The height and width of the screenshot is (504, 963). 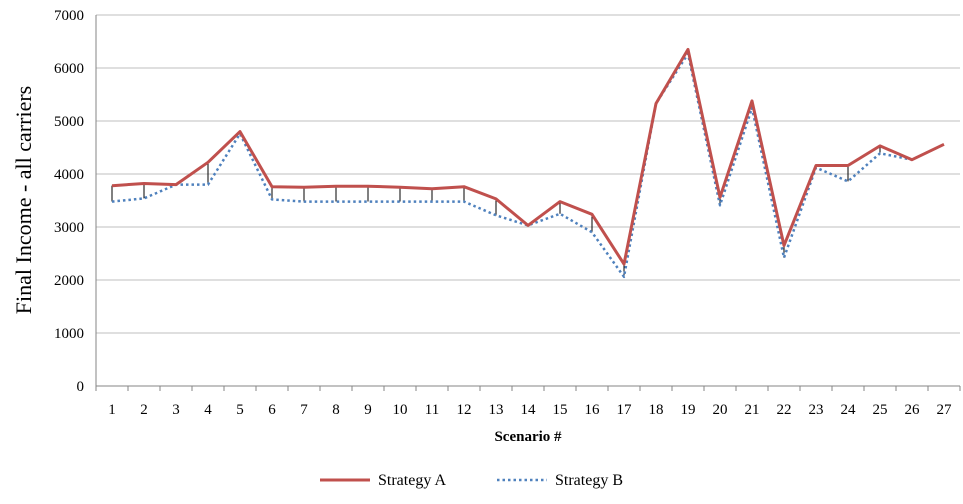 What do you see at coordinates (69, 201) in the screenshot?
I see `y-tick-labels: 0 1000 2000 3000 4000 5000 6000 7000` at bounding box center [69, 201].